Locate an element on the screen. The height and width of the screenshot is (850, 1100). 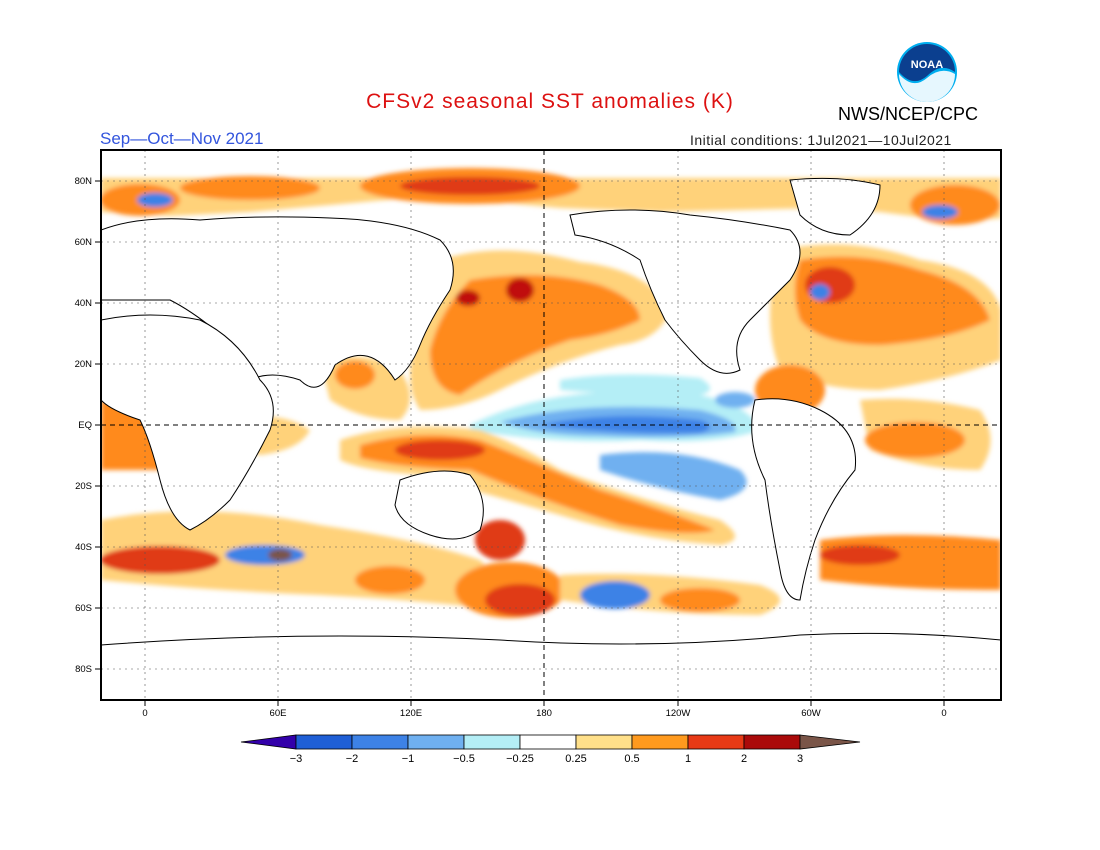
colorbar is located at coordinates (550, 742).